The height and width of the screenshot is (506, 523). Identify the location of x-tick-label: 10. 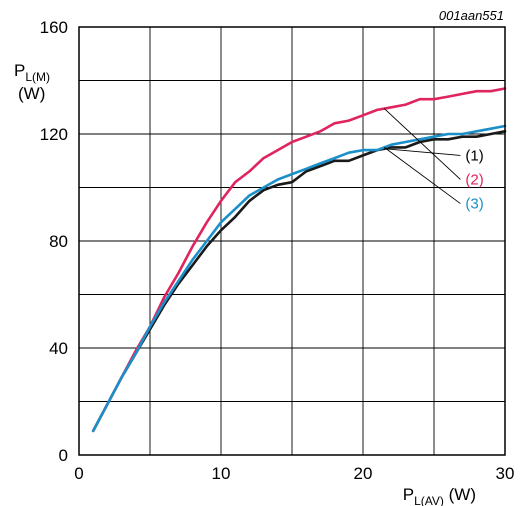
(221, 473).